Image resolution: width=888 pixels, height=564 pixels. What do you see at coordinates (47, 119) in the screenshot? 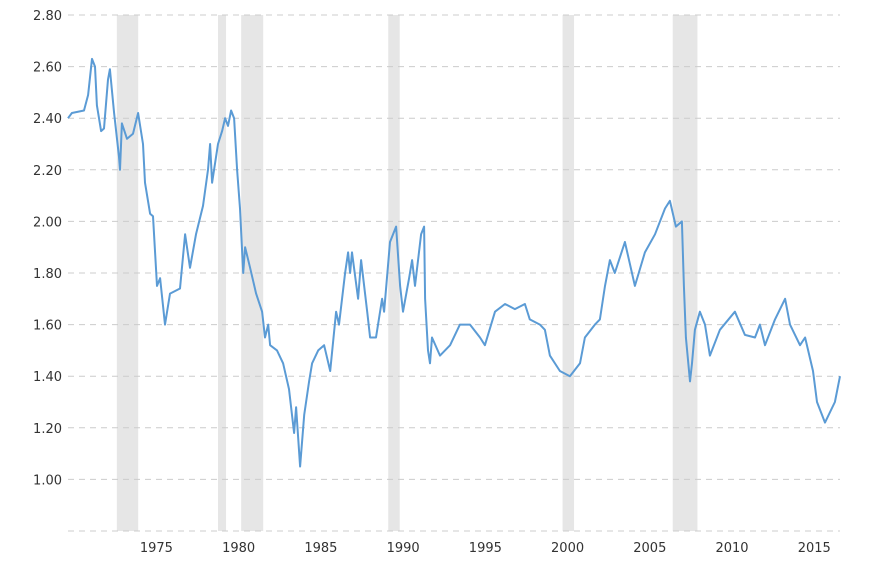
I see `y-tick-label: 2.40` at bounding box center [47, 119].